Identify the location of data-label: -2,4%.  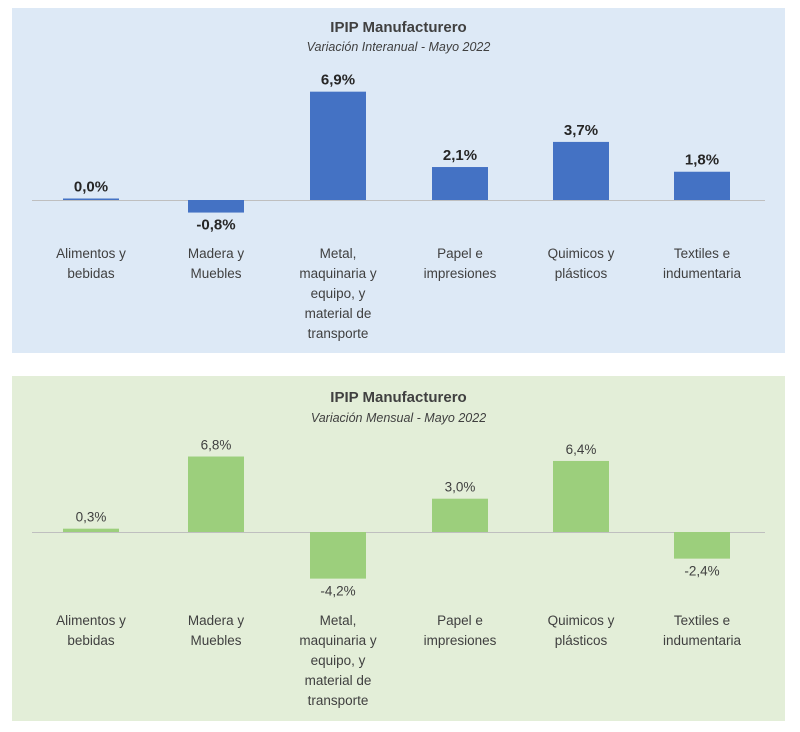
(701, 571).